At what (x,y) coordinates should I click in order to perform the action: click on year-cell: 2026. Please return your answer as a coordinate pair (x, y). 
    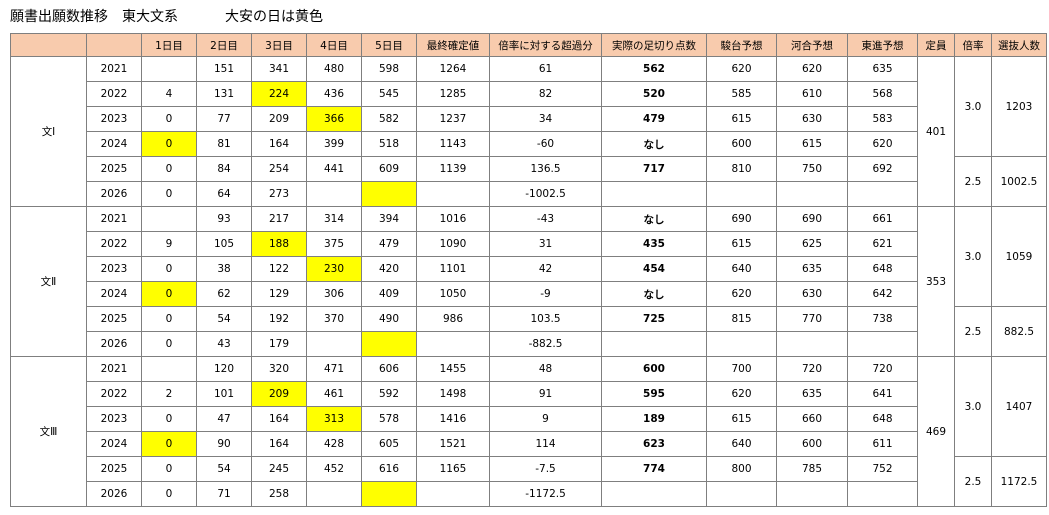
    Looking at the image, I should click on (114, 344).